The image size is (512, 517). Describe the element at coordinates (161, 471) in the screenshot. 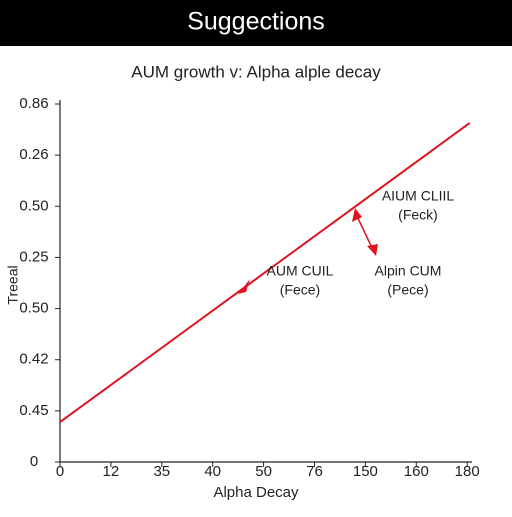

I see `x-tick-label: 35` at that location.